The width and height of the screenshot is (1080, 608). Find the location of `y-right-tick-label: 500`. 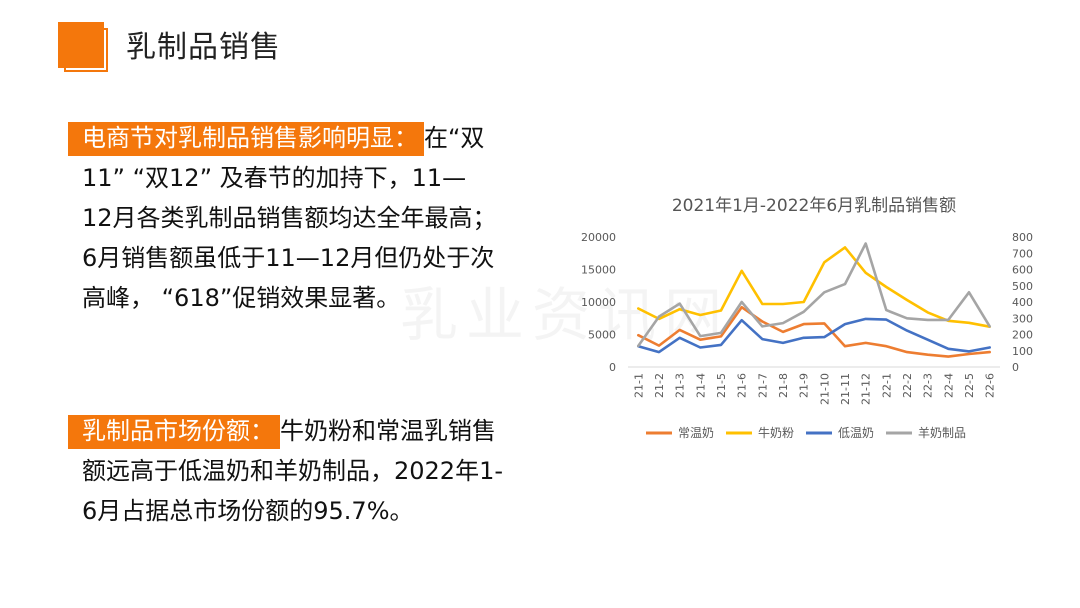

y-right-tick-label: 500 is located at coordinates (1022, 286).